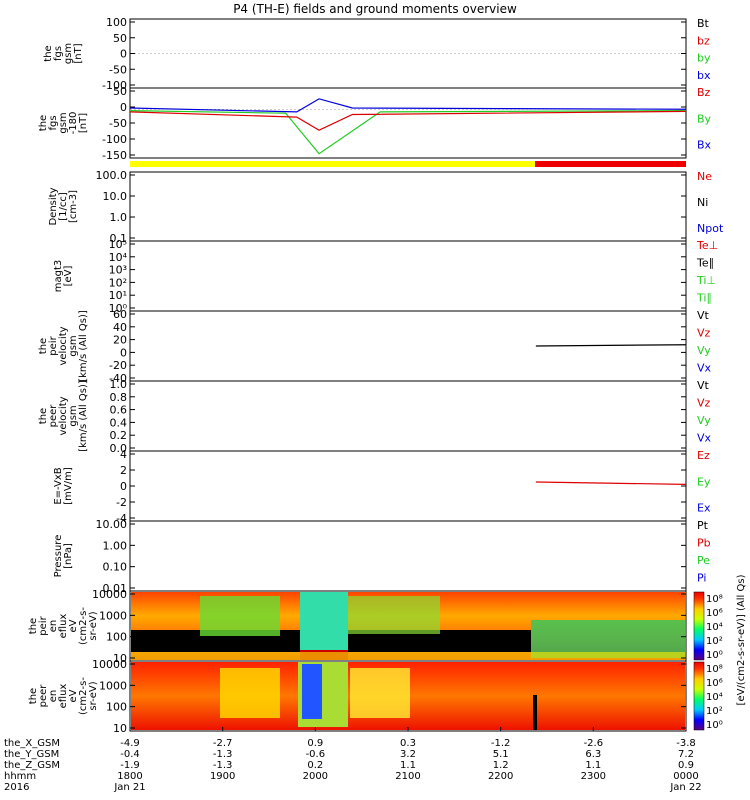 This screenshot has height=800, width=750. I want to click on y-tick-label: 60, so click(120, 314).